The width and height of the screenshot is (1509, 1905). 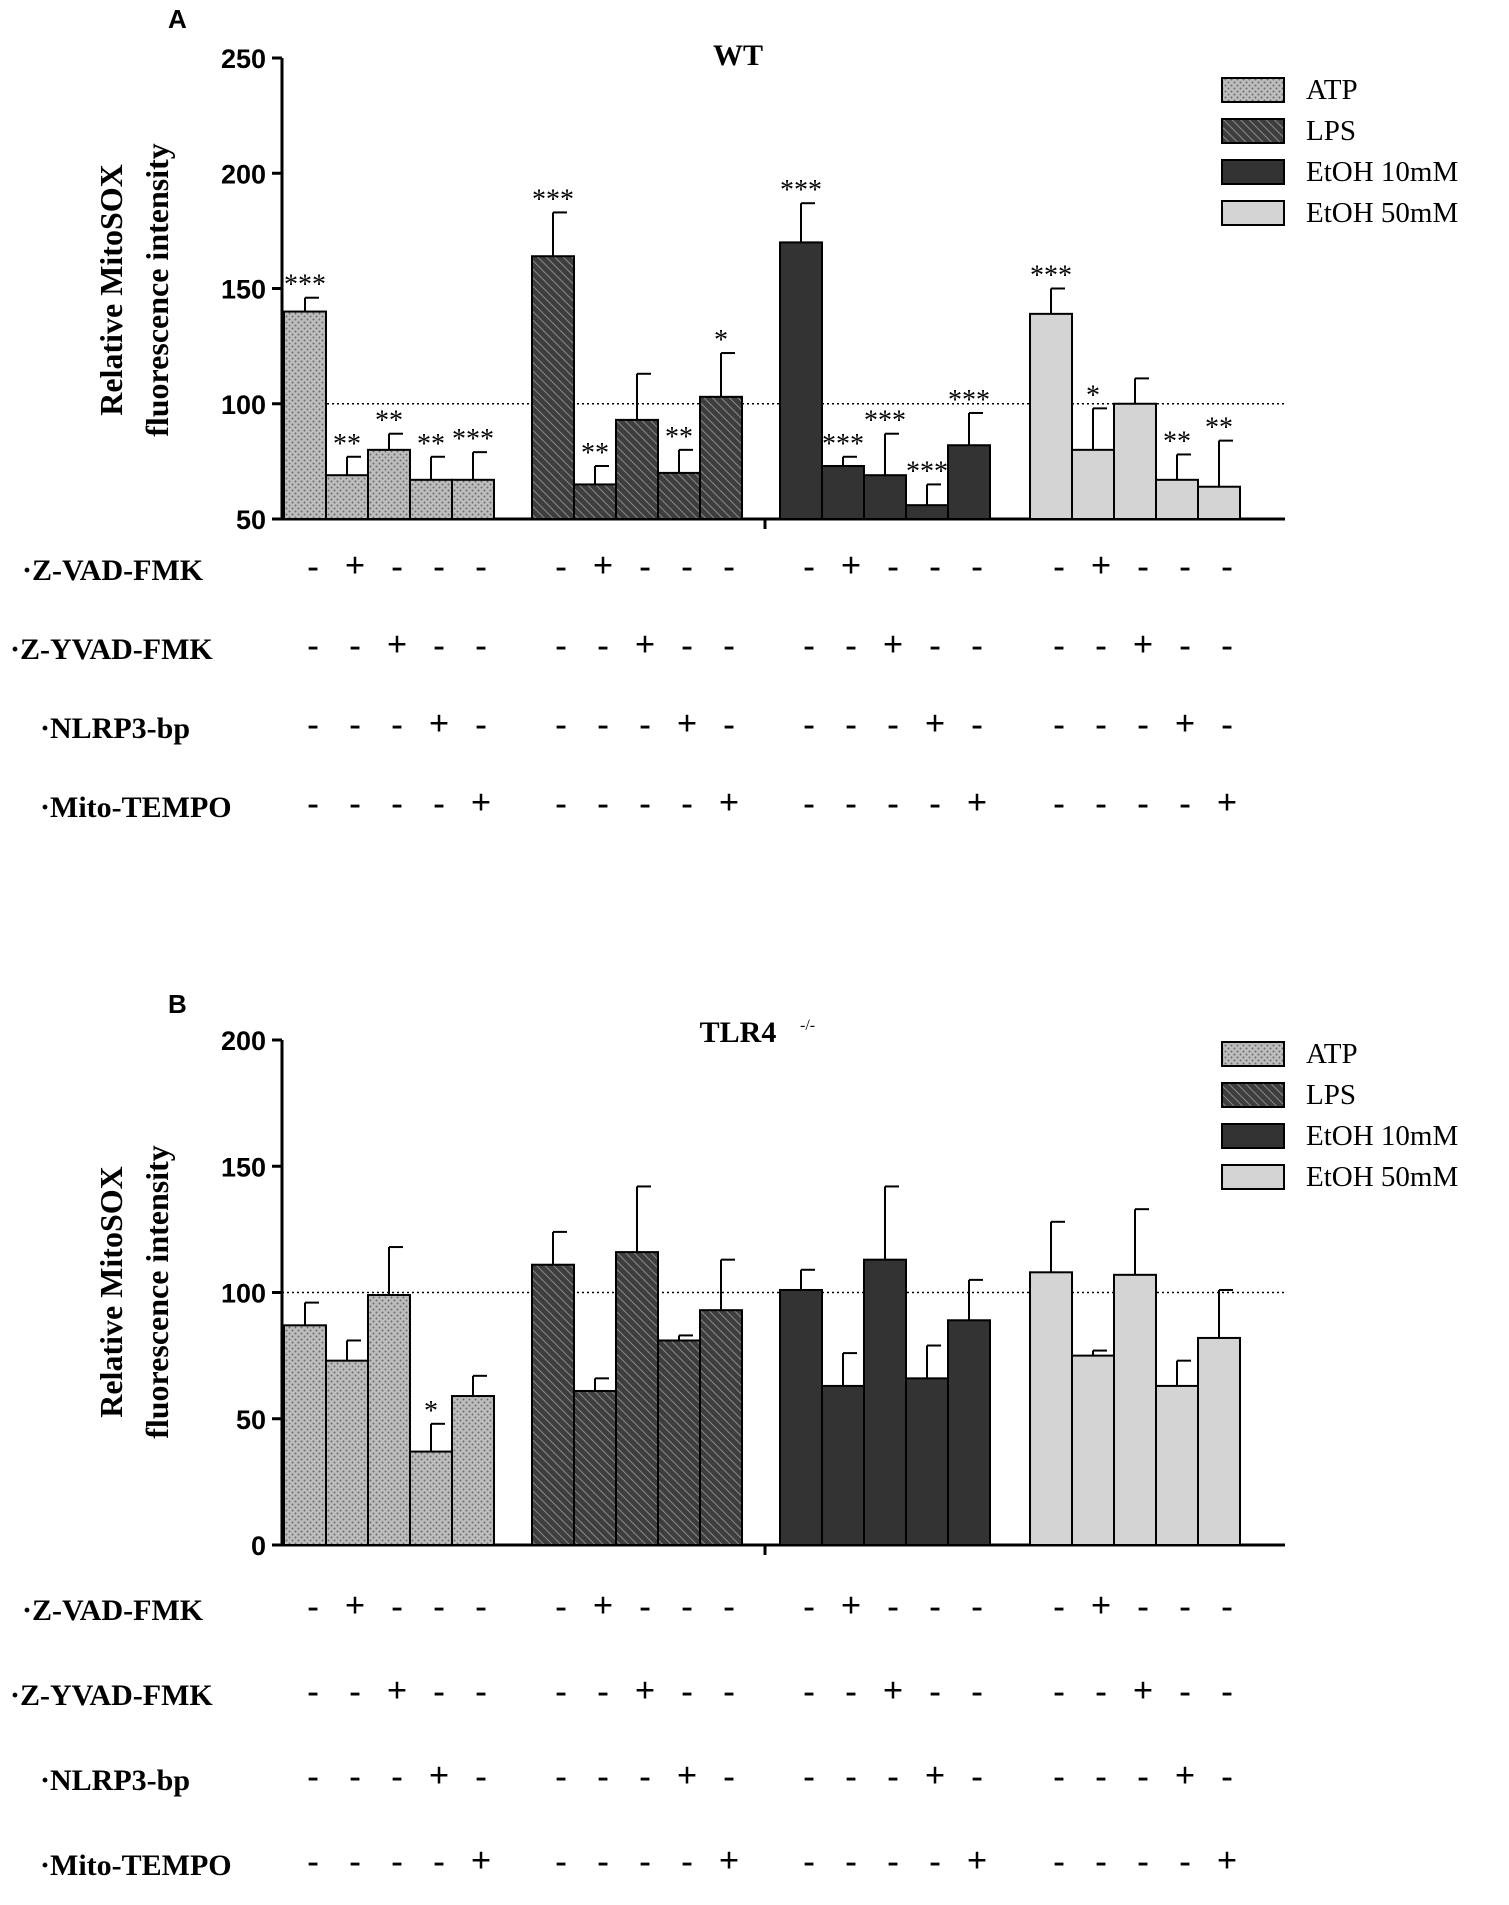 I want to click on treatment-label: ·NLRP3-bp, so click(x=115, y=728).